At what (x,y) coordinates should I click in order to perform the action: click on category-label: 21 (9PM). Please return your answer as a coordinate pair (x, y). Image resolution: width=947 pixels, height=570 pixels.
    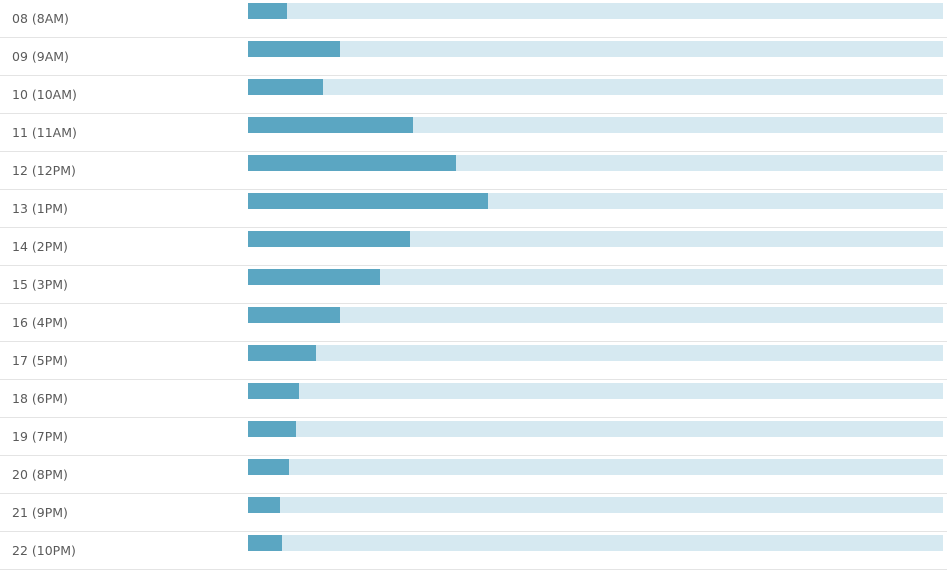
    Looking at the image, I should click on (40, 512).